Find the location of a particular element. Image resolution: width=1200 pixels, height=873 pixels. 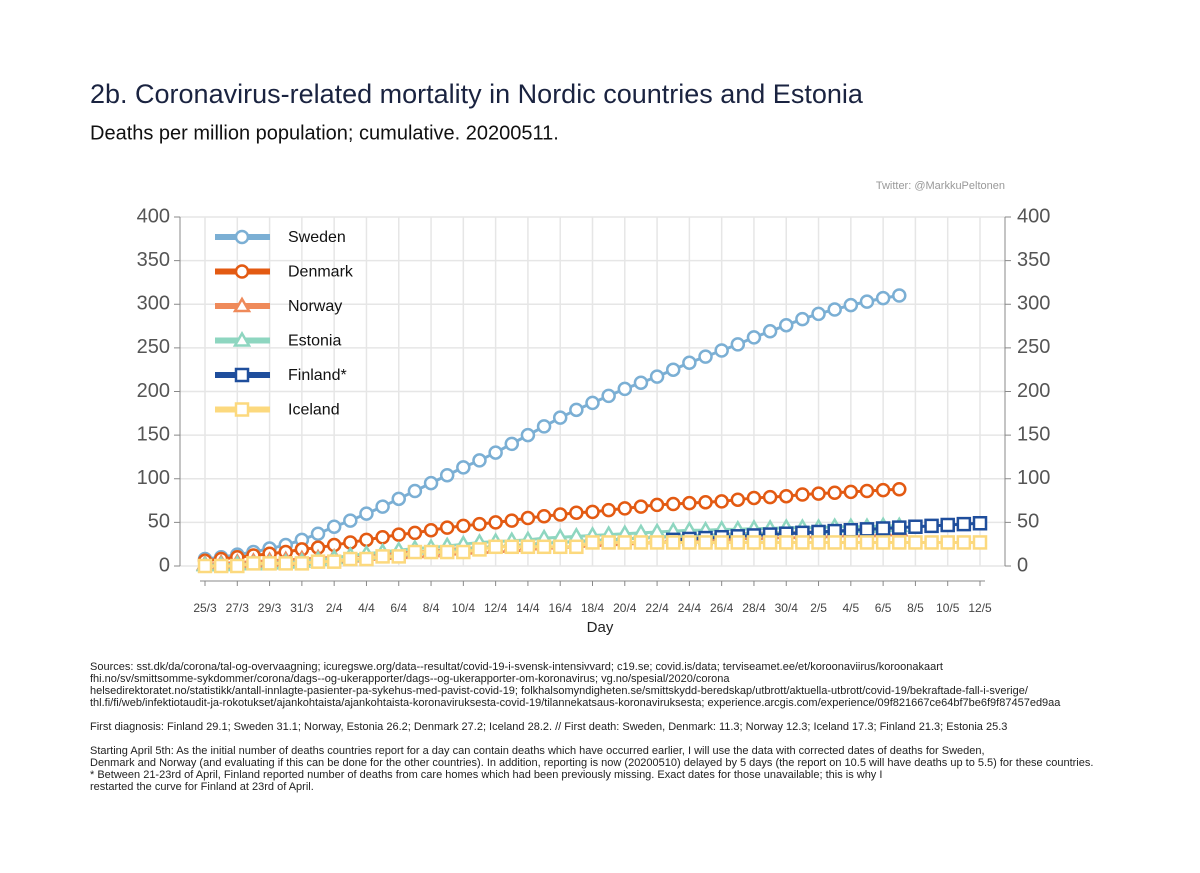

legend-label: Finland* is located at coordinates (317, 375).